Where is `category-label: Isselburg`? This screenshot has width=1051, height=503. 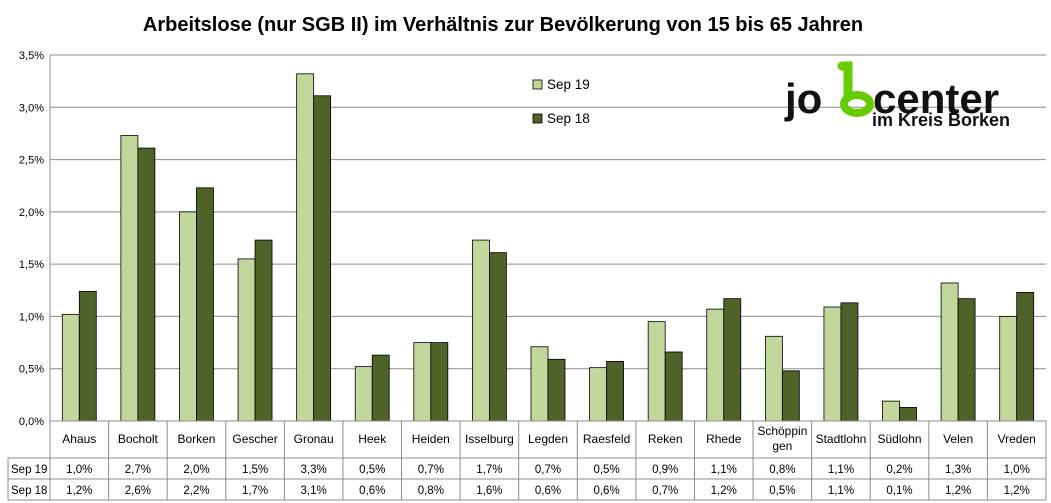
category-label: Isselburg is located at coordinates (489, 439).